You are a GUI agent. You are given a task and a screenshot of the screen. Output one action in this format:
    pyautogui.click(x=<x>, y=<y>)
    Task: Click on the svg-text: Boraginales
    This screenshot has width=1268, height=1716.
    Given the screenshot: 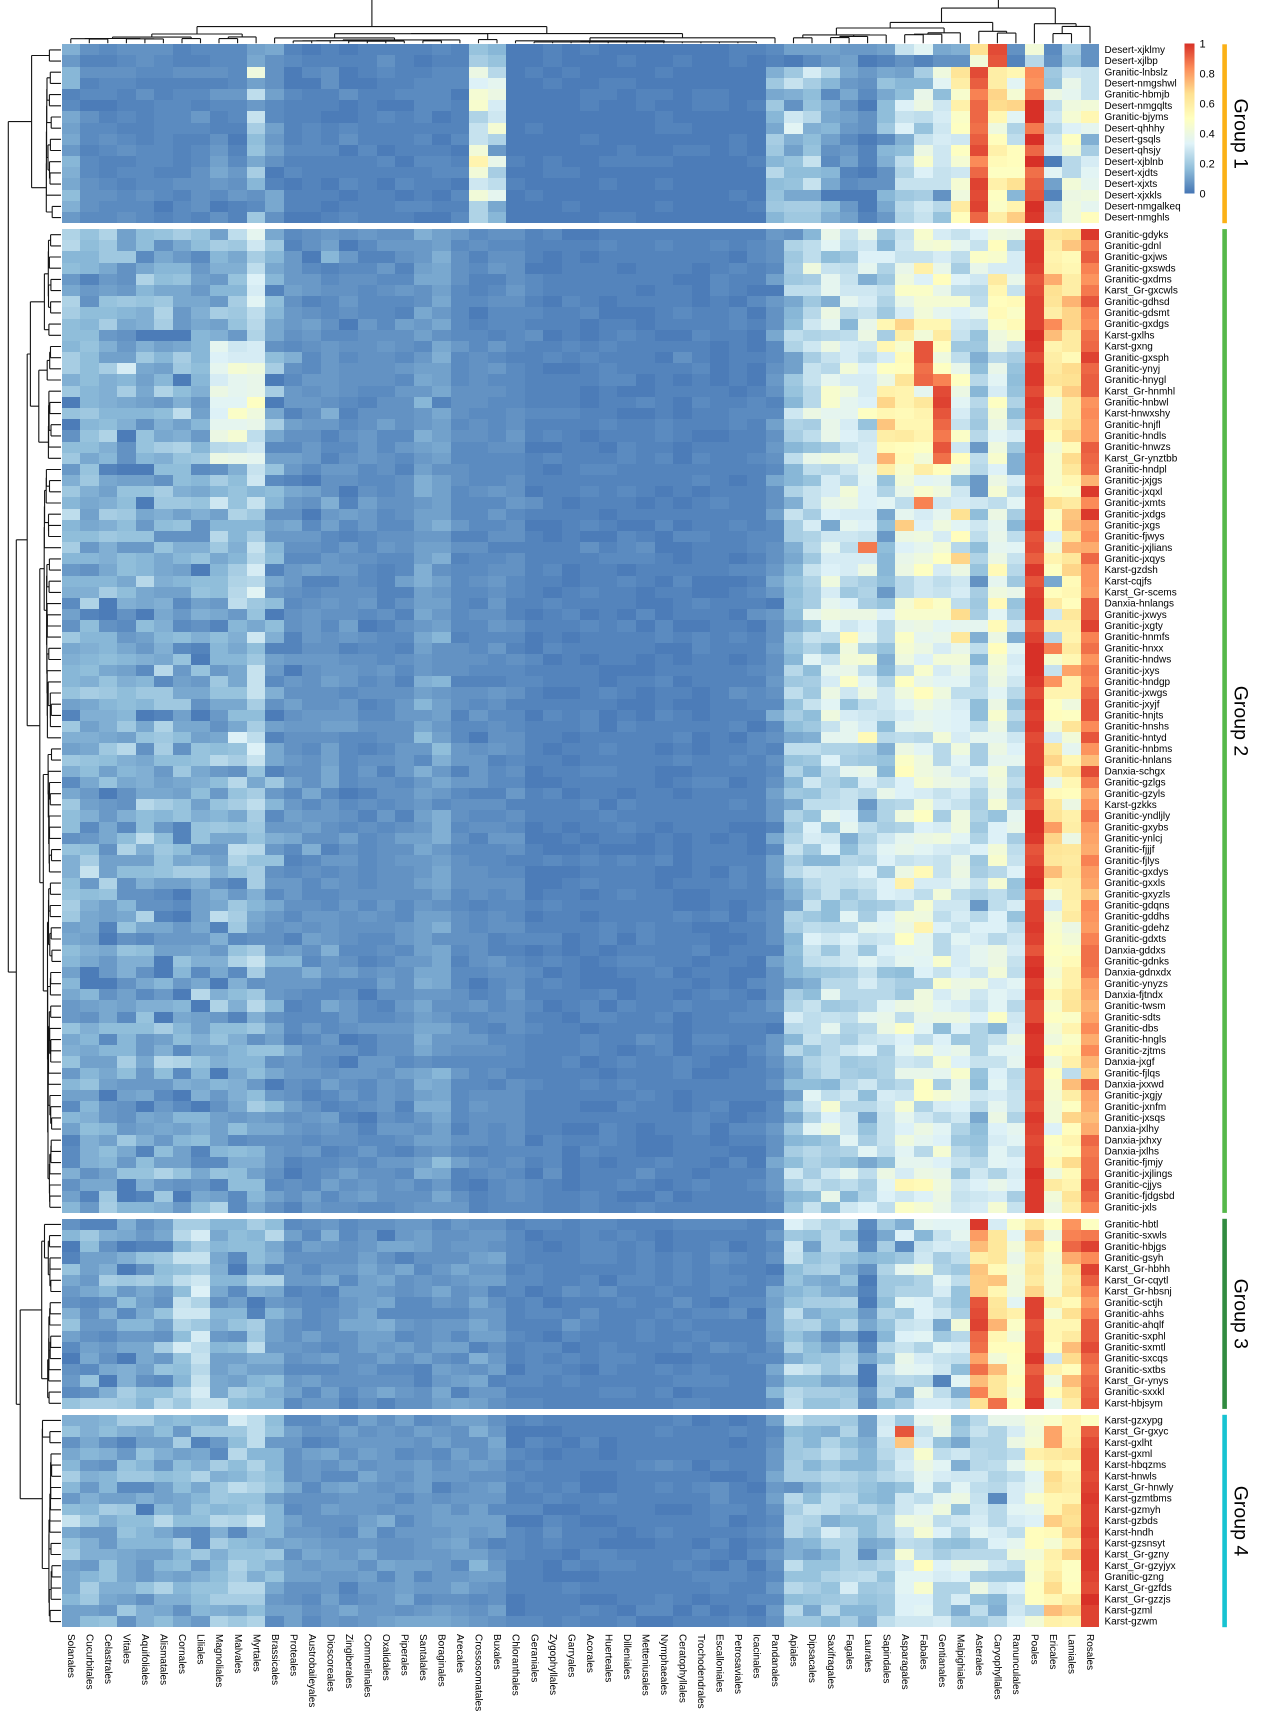 What is the action you would take?
    pyautogui.click(x=441, y=1660)
    